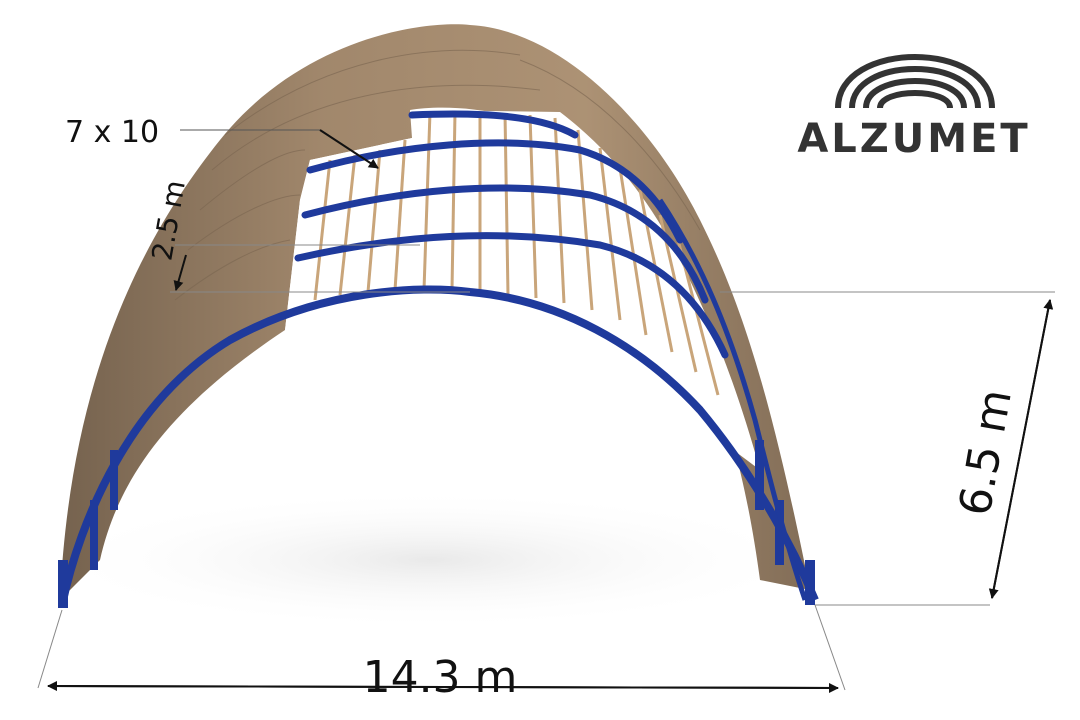 This screenshot has width=1080, height=720. I want to click on side-rail, so click(732, 399).